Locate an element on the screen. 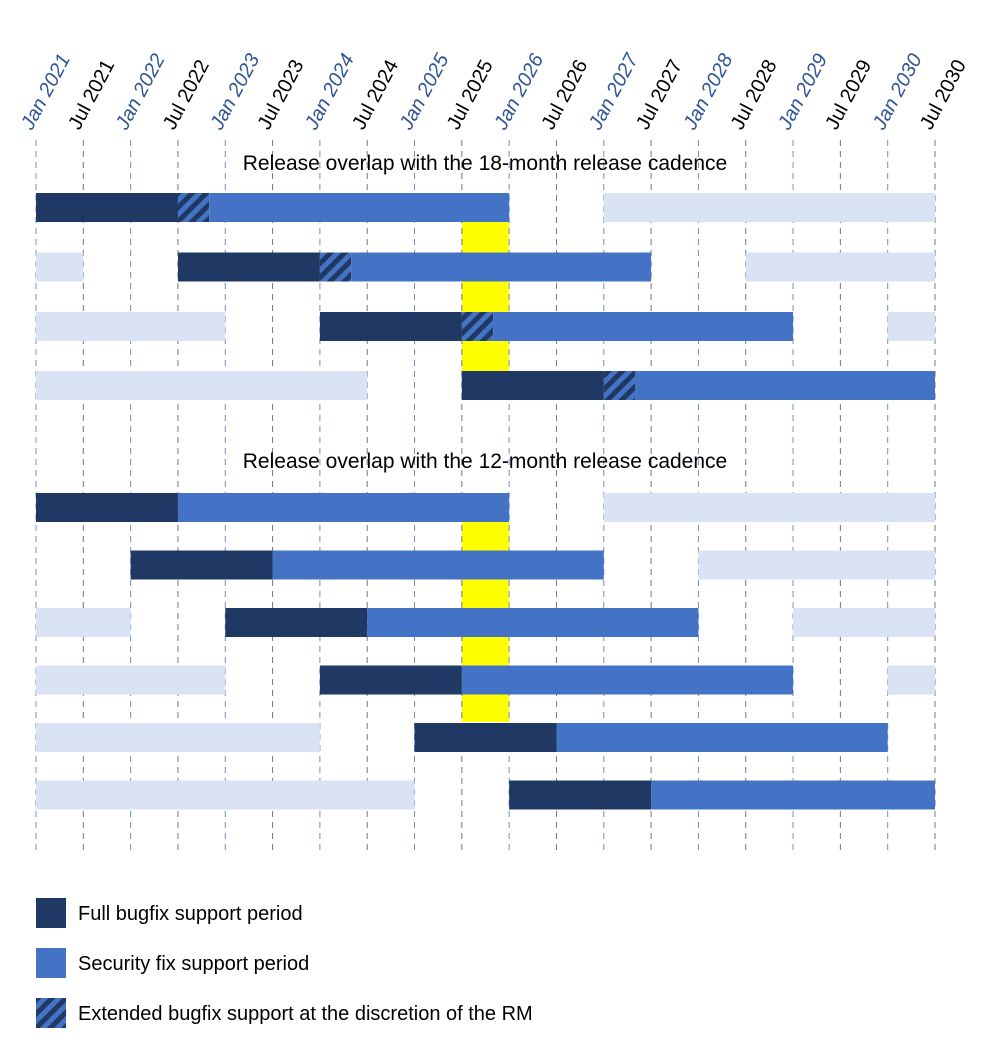  x-tick-label: Jul 2022 is located at coordinates (186, 94).